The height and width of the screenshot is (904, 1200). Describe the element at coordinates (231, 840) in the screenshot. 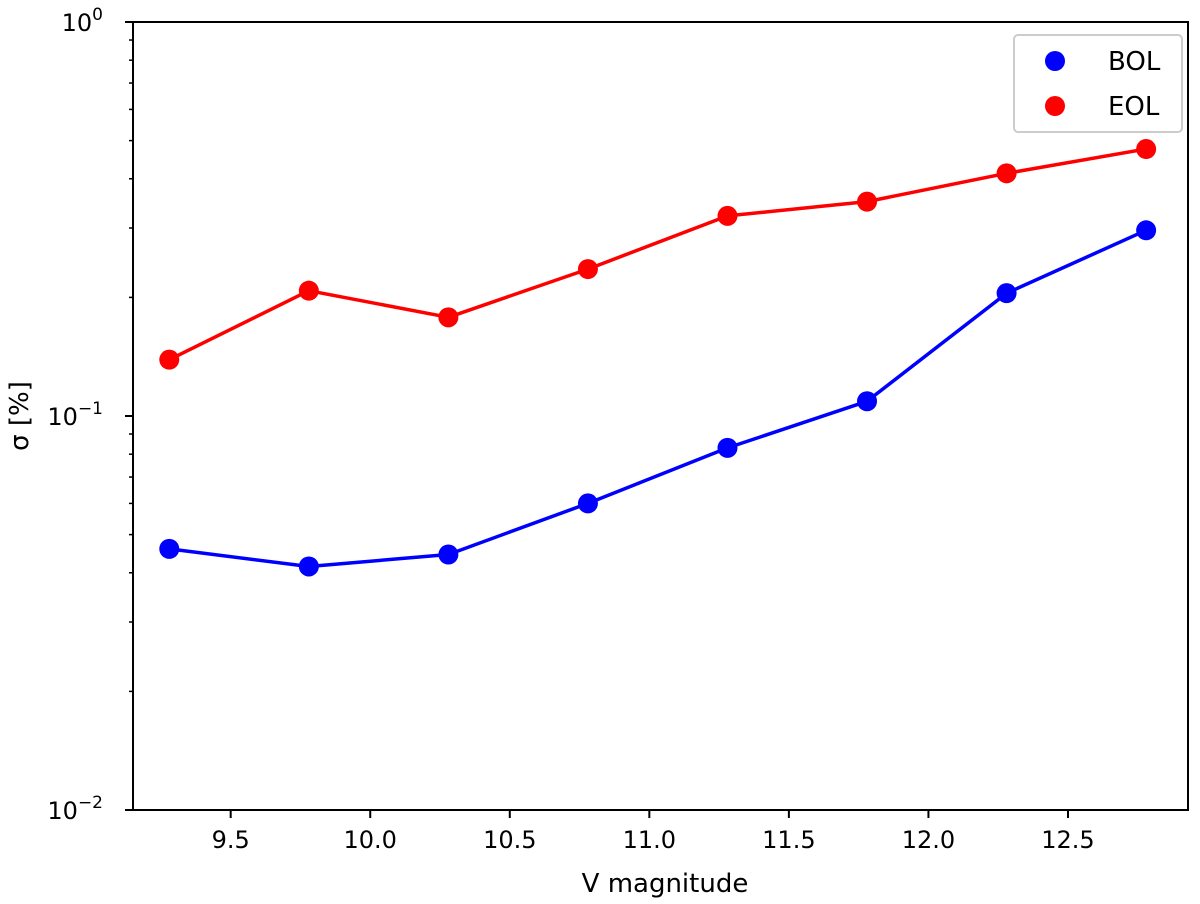

I see `x-tick-label: 9.5` at that location.